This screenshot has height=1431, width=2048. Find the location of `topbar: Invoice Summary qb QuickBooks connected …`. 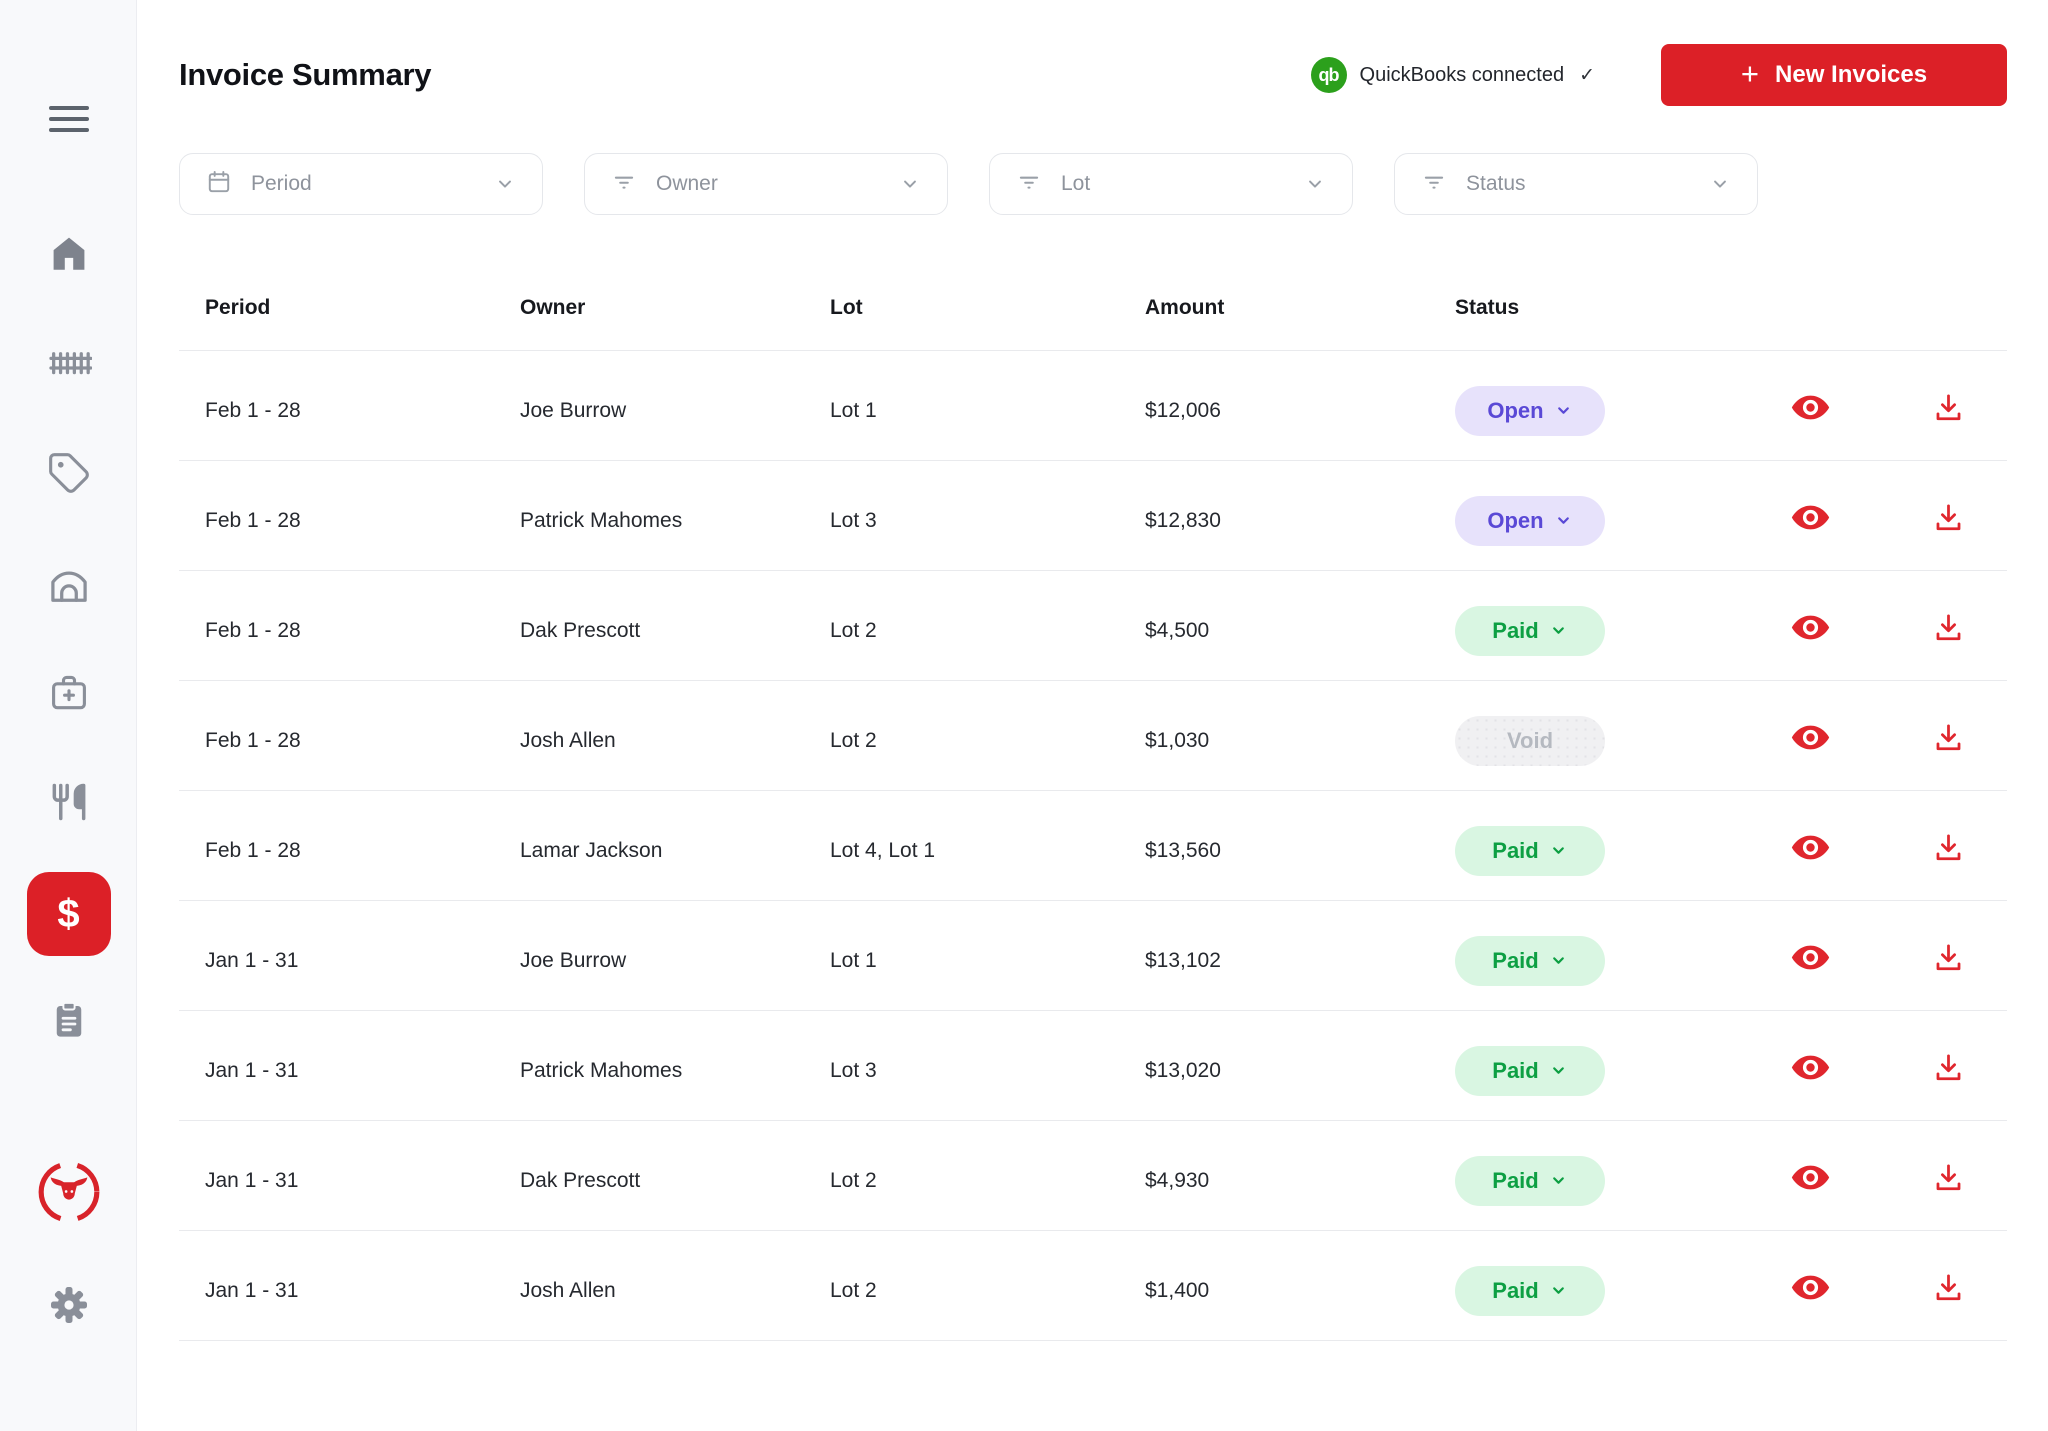

topbar: Invoice Summary qb QuickBooks connected … is located at coordinates (1093, 53).